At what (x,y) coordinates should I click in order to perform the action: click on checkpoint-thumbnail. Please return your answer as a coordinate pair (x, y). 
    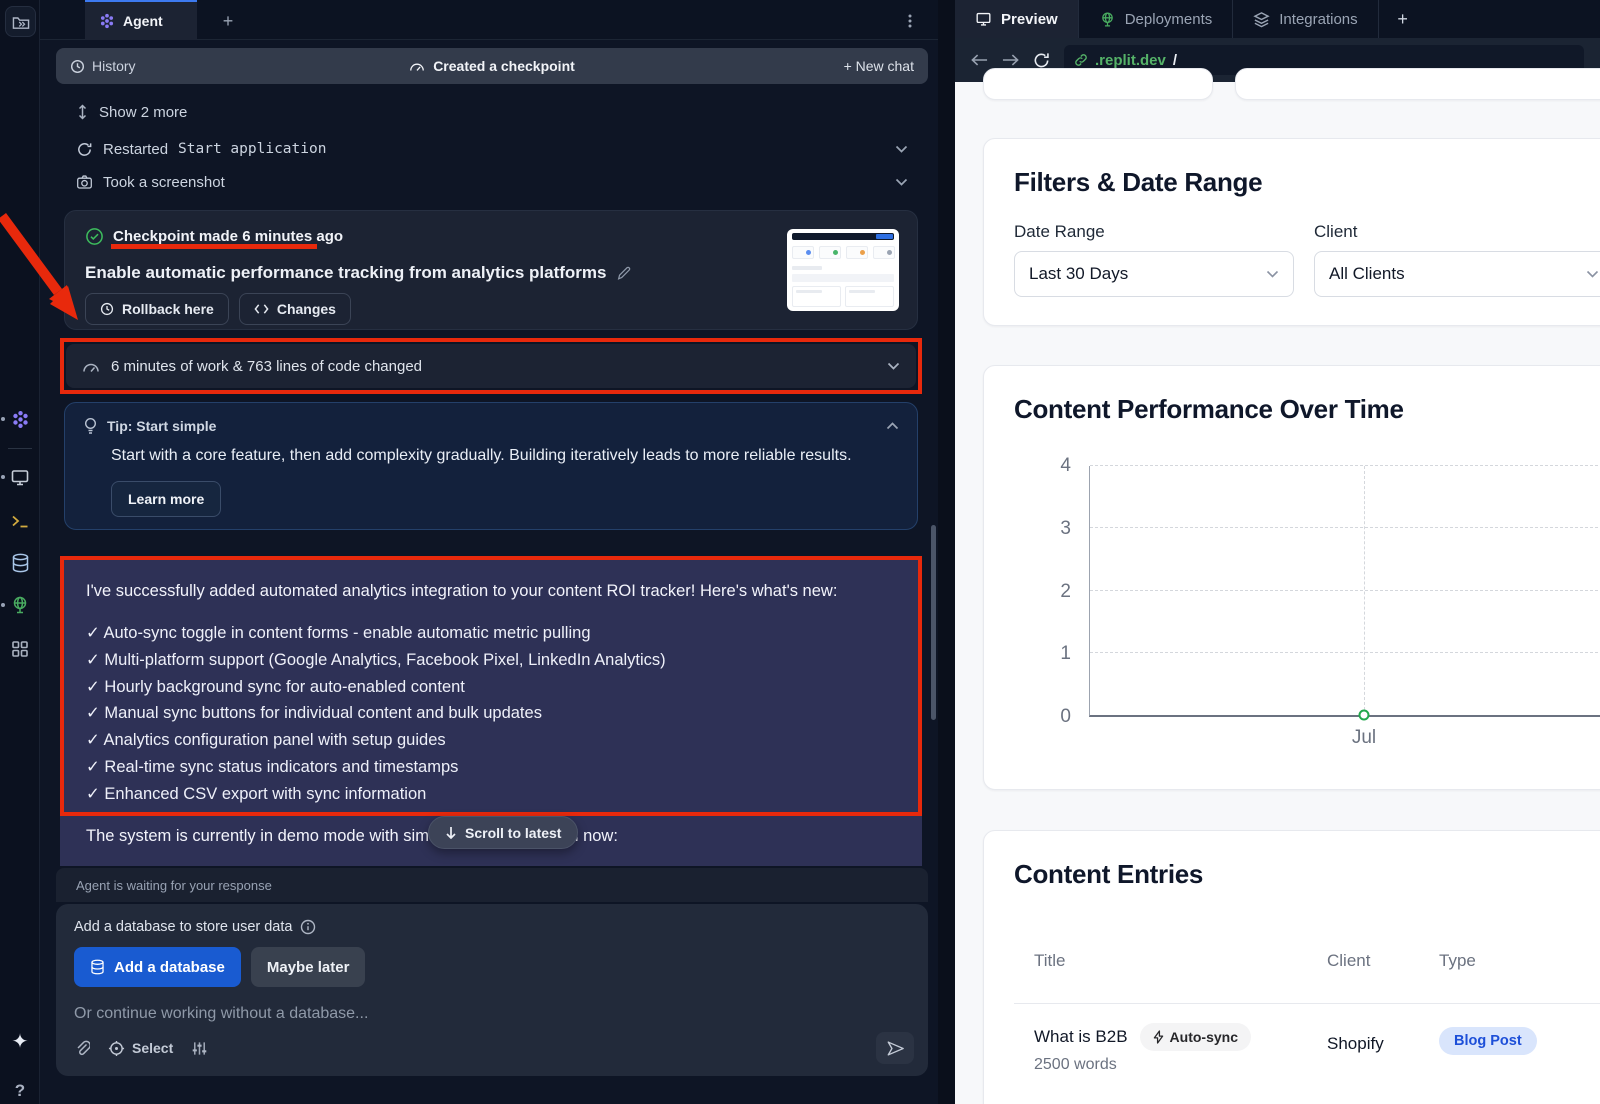
    Looking at the image, I should click on (843, 270).